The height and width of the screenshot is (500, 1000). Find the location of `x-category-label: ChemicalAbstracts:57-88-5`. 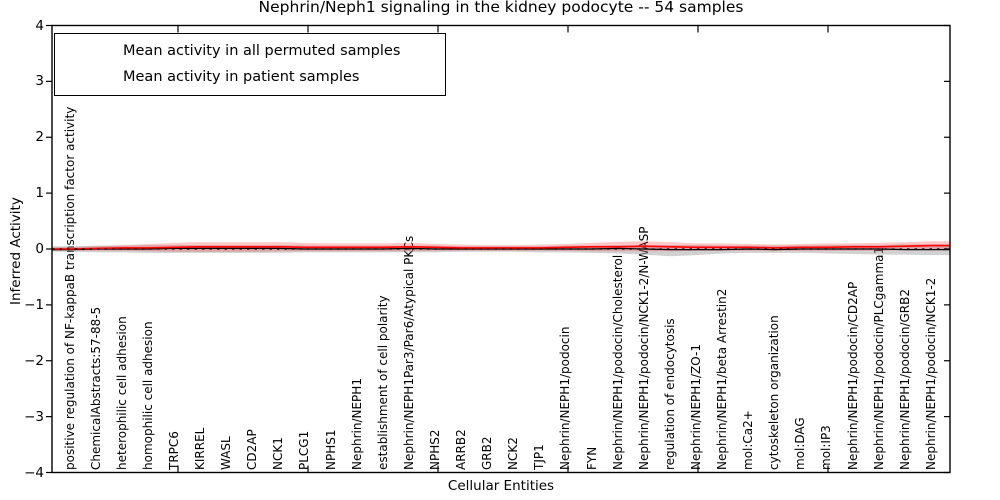

x-category-label: ChemicalAbstracts:57-88-5 is located at coordinates (95, 388).